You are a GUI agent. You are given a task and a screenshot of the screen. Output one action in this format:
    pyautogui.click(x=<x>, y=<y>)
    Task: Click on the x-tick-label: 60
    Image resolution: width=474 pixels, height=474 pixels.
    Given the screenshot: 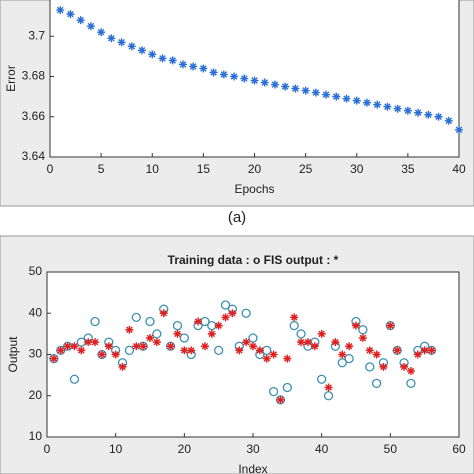 What is the action you would take?
    pyautogui.click(x=459, y=449)
    